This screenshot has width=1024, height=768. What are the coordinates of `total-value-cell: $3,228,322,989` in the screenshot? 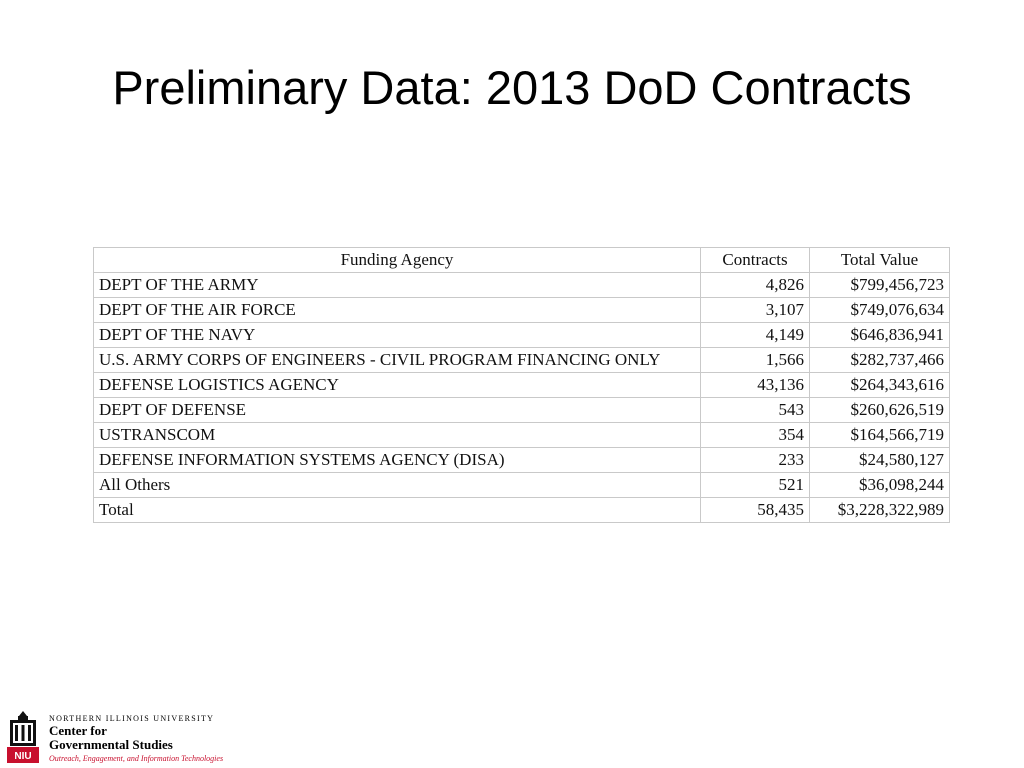 It's located at (879, 510).